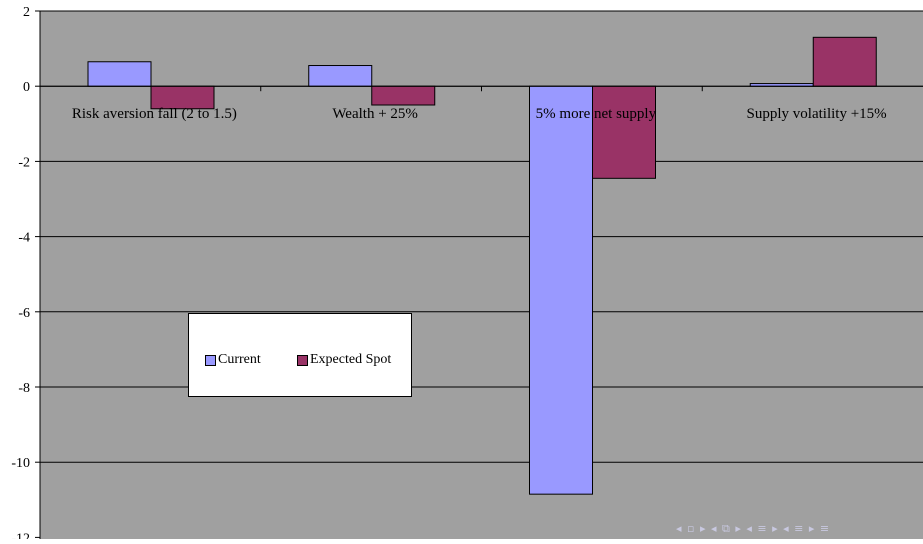 Image resolution: width=923 pixels, height=544 pixels. Describe the element at coordinates (817, 114) in the screenshot. I see `category-label: Supply volatility +15%` at that location.